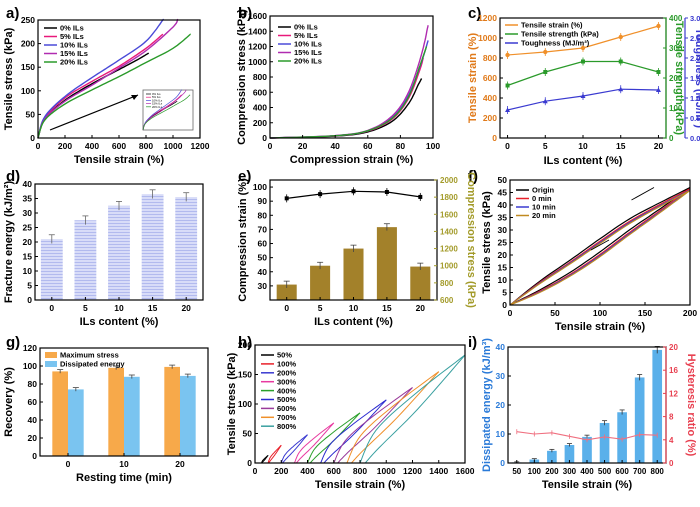 This screenshot has width=700, height=507. What do you see at coordinates (679, 78) in the screenshot?
I see `chart-c-r1-ylabel: Tensile strength (kPa)` at bounding box center [679, 78].